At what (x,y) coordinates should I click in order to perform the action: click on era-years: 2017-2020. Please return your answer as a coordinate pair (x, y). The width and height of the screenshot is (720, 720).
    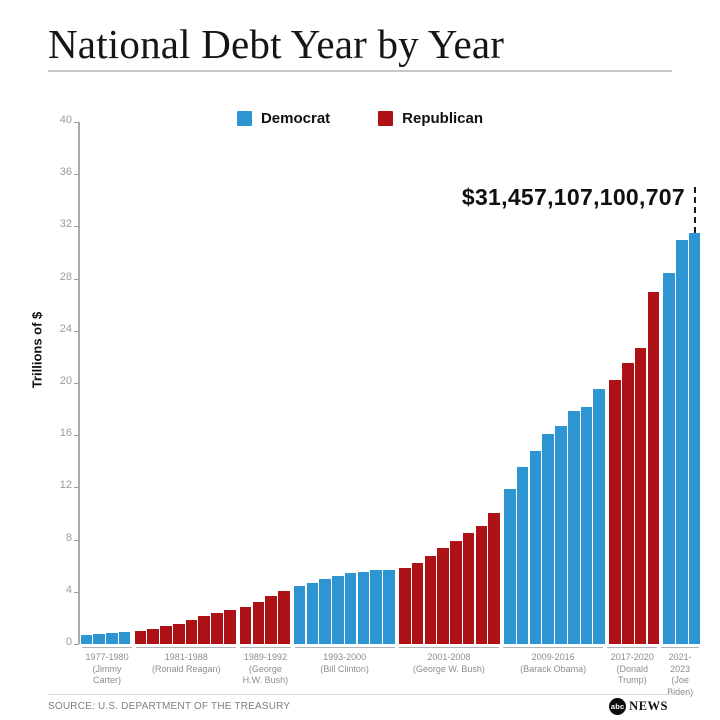
    Looking at the image, I should click on (632, 657).